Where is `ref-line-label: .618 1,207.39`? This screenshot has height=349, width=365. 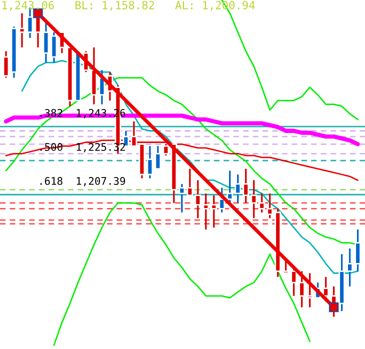
ref-line-label: .618 1,207.39 is located at coordinates (83, 181).